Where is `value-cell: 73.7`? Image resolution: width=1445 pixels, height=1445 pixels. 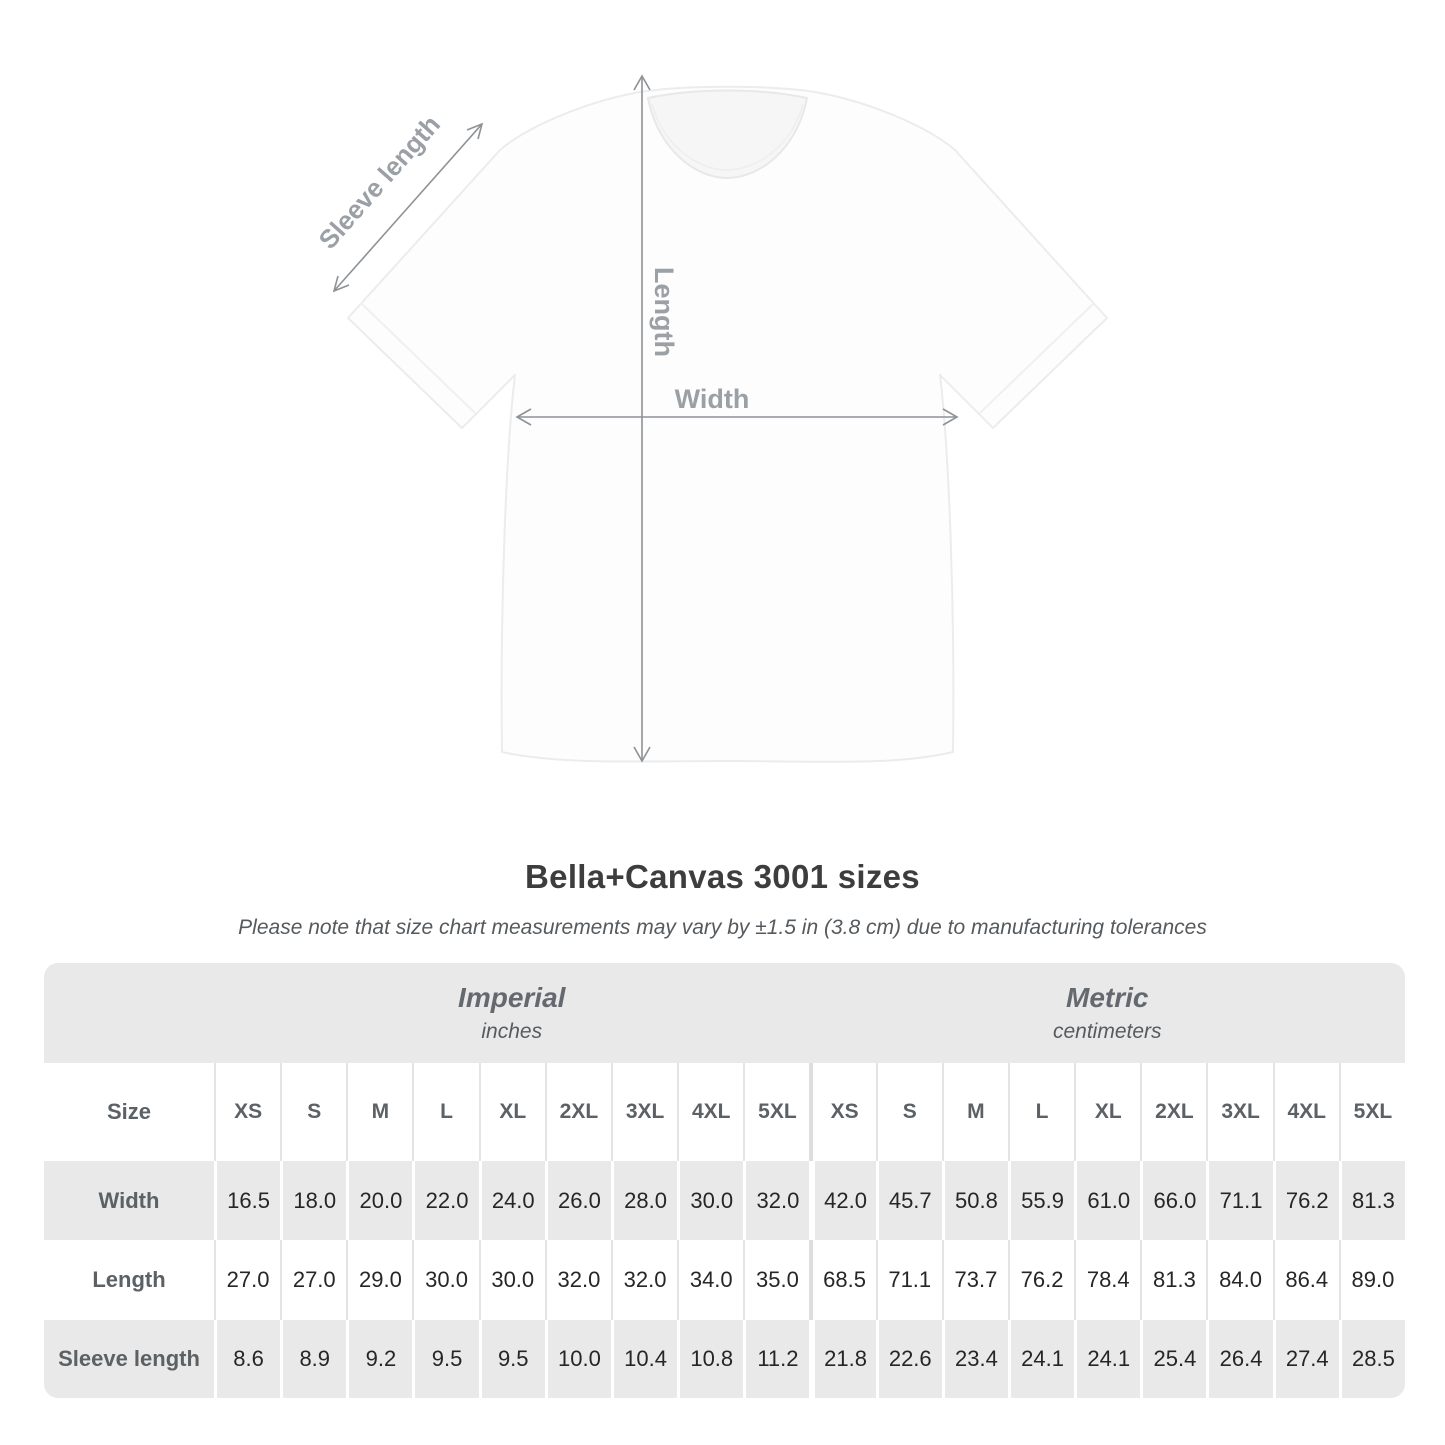
value-cell: 73.7 is located at coordinates (974, 1280).